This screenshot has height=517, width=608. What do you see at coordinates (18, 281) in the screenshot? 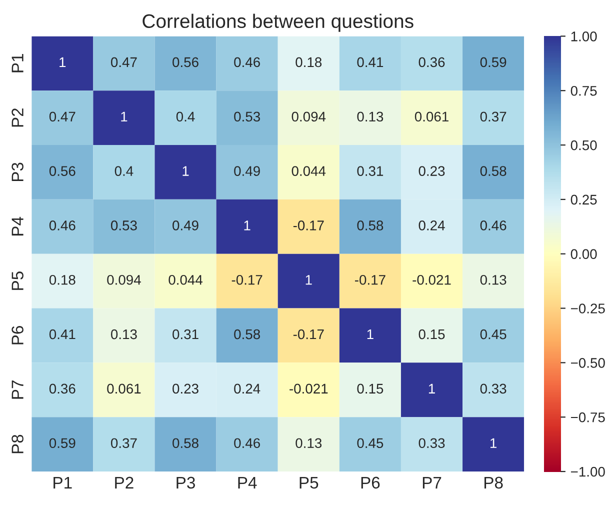
I see `y-tick-label: P5` at bounding box center [18, 281].